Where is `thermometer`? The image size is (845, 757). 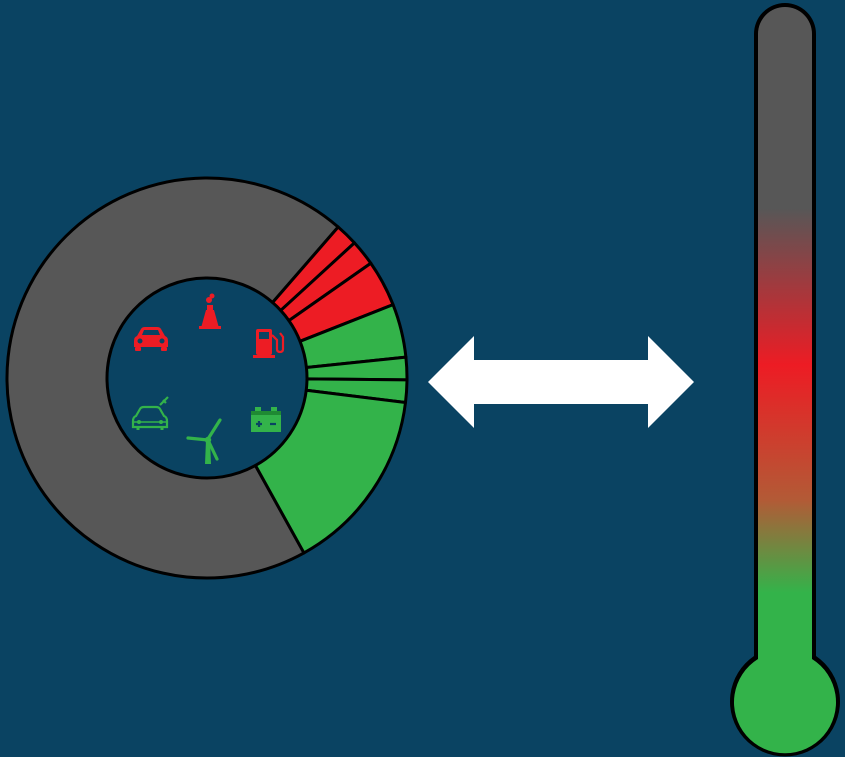
thermometer is located at coordinates (785, 380).